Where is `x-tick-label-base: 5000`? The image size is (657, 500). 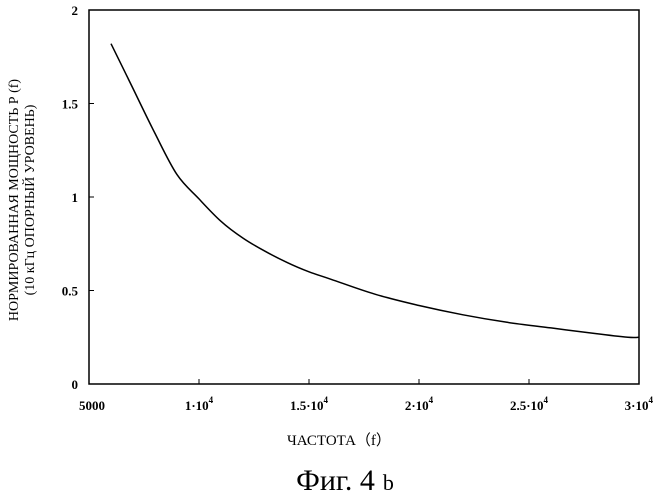 x-tick-label-base: 5000 is located at coordinates (92, 405).